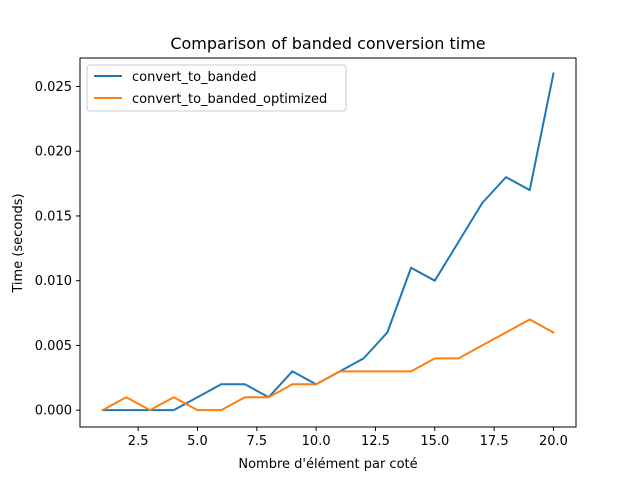 This screenshot has width=640, height=480. I want to click on x-tick-label: 12.5, so click(375, 441).